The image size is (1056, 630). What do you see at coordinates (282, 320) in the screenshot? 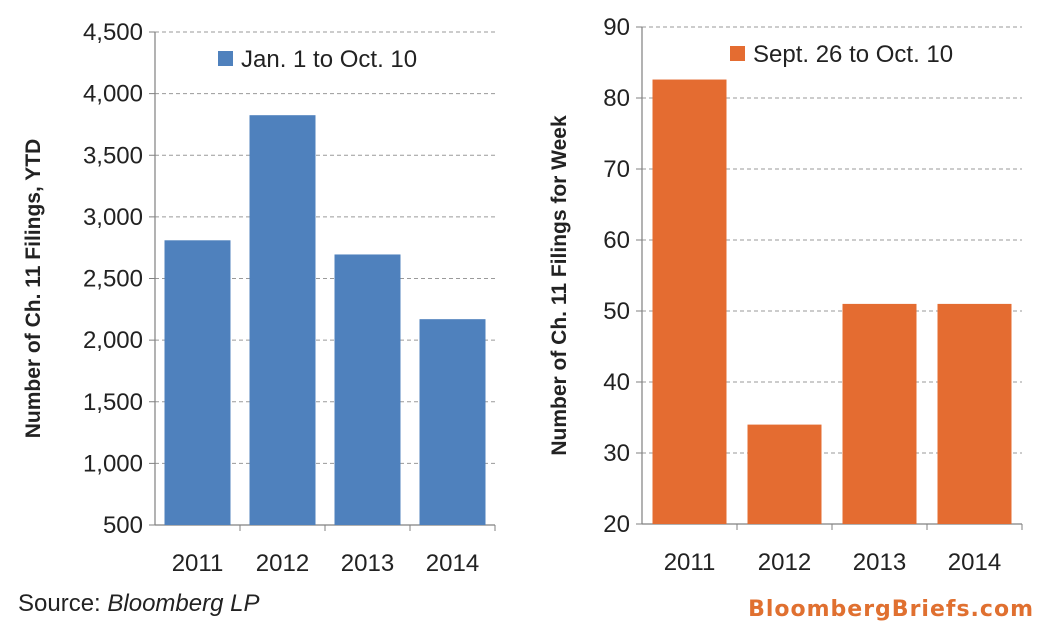
I see `panel1-bar-2012` at bounding box center [282, 320].